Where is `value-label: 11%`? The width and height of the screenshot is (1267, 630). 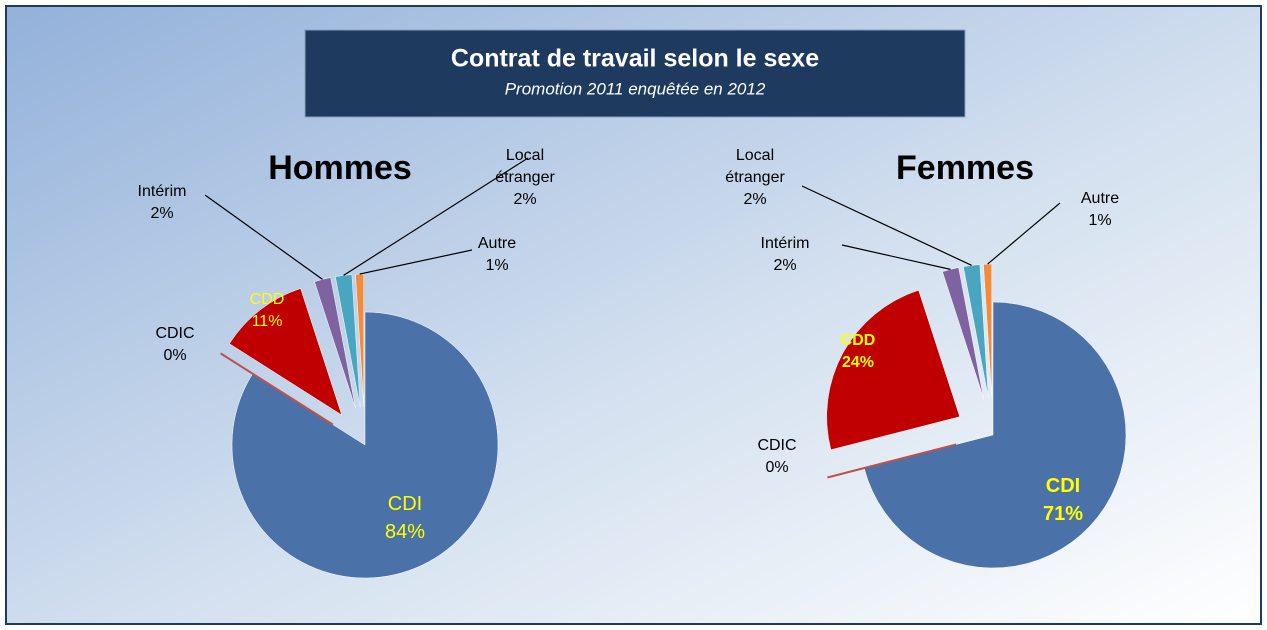 value-label: 11% is located at coordinates (267, 321).